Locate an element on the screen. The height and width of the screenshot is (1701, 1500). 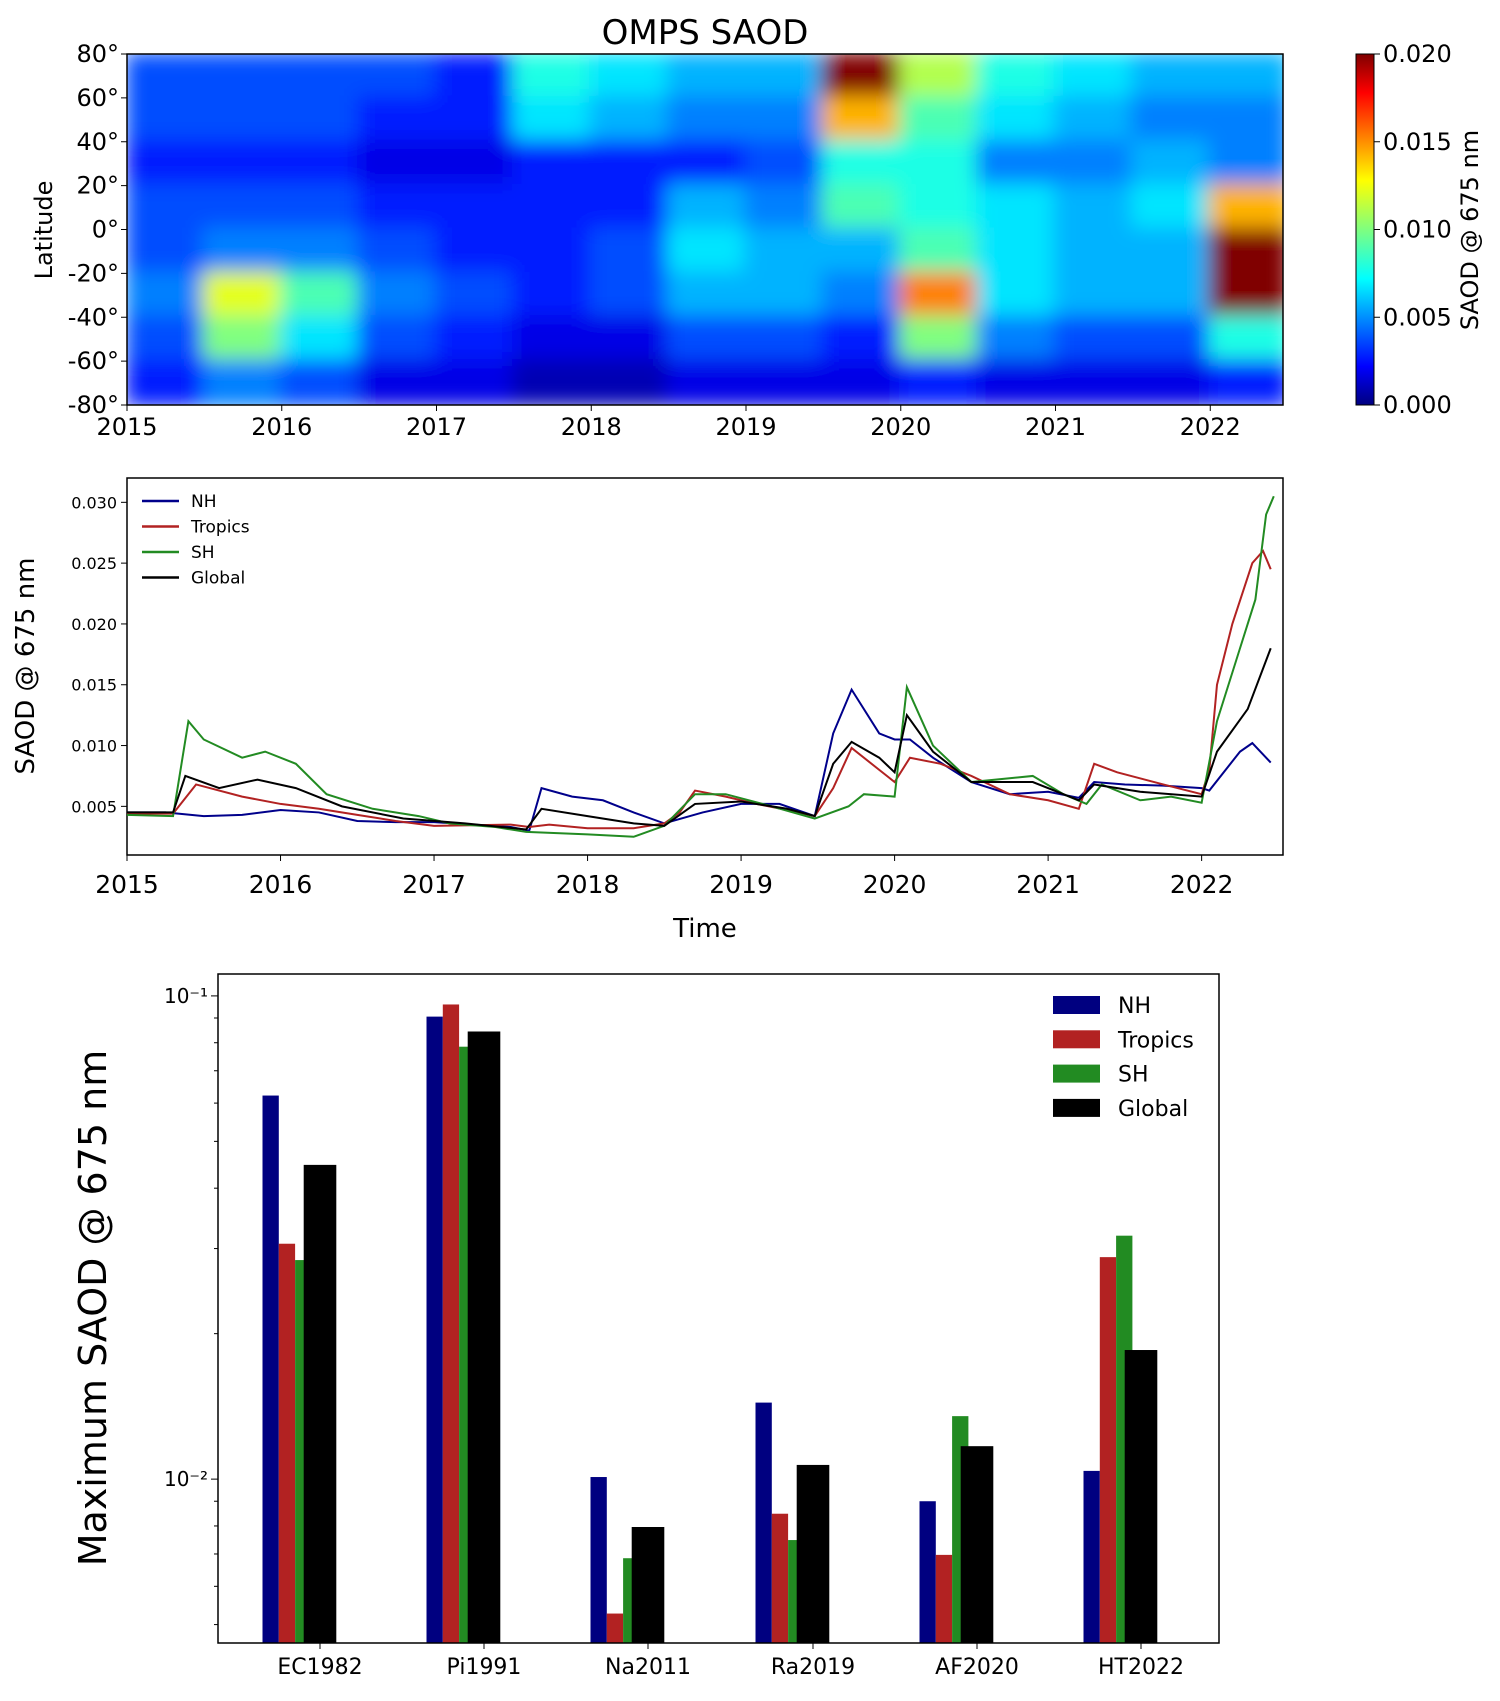
colorbar is located at coordinates (1365, 229).